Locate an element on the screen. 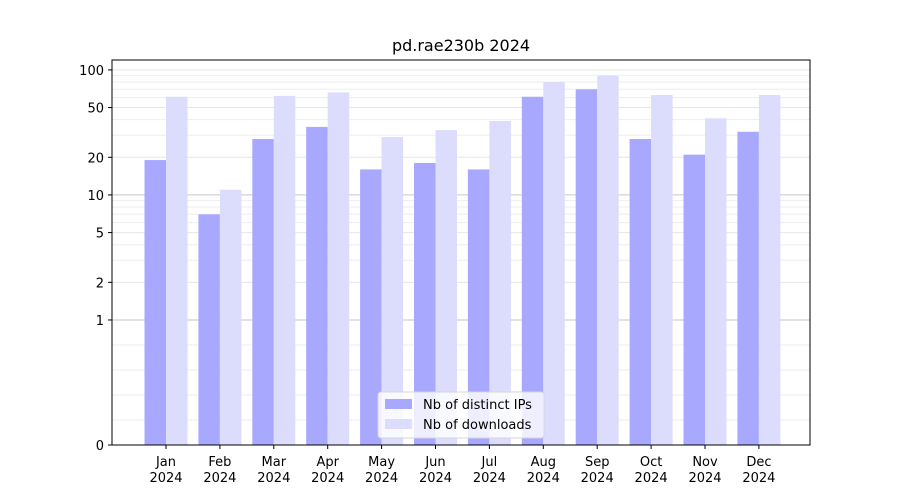 The width and height of the screenshot is (900, 500). legend-box is located at coordinates (461, 415).